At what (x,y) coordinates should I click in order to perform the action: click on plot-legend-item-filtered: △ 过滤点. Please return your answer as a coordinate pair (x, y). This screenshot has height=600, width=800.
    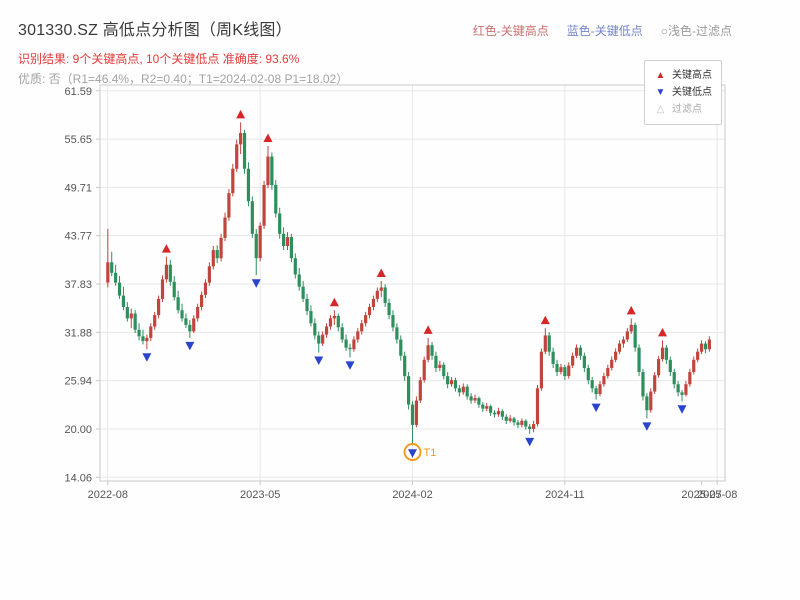
    Looking at the image, I should click on (683, 109).